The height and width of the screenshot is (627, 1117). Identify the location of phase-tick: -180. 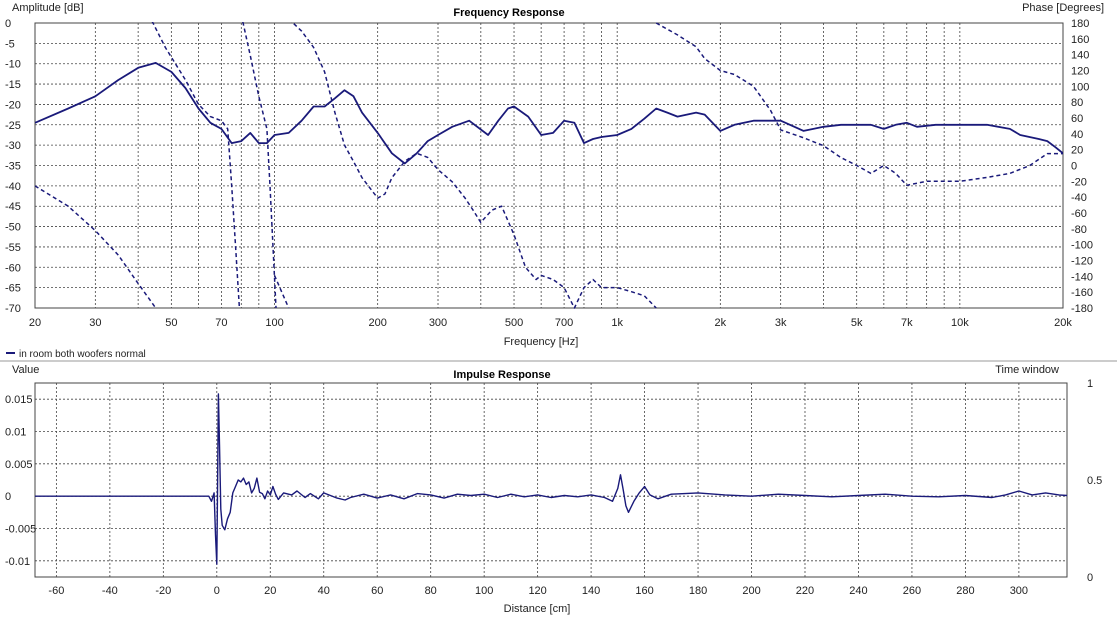
(1082, 309).